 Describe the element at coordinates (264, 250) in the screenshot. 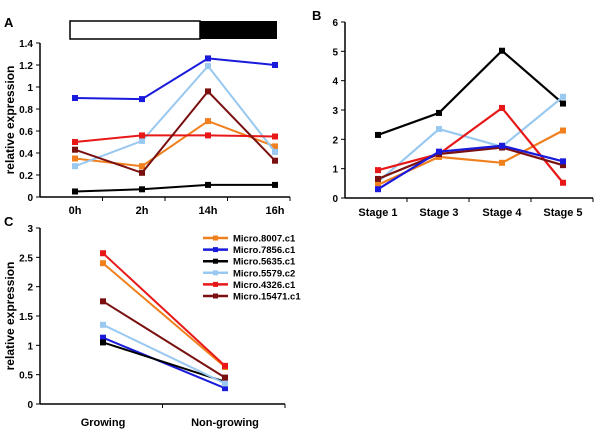

I see `legend-label: Micro.7856.c1` at that location.